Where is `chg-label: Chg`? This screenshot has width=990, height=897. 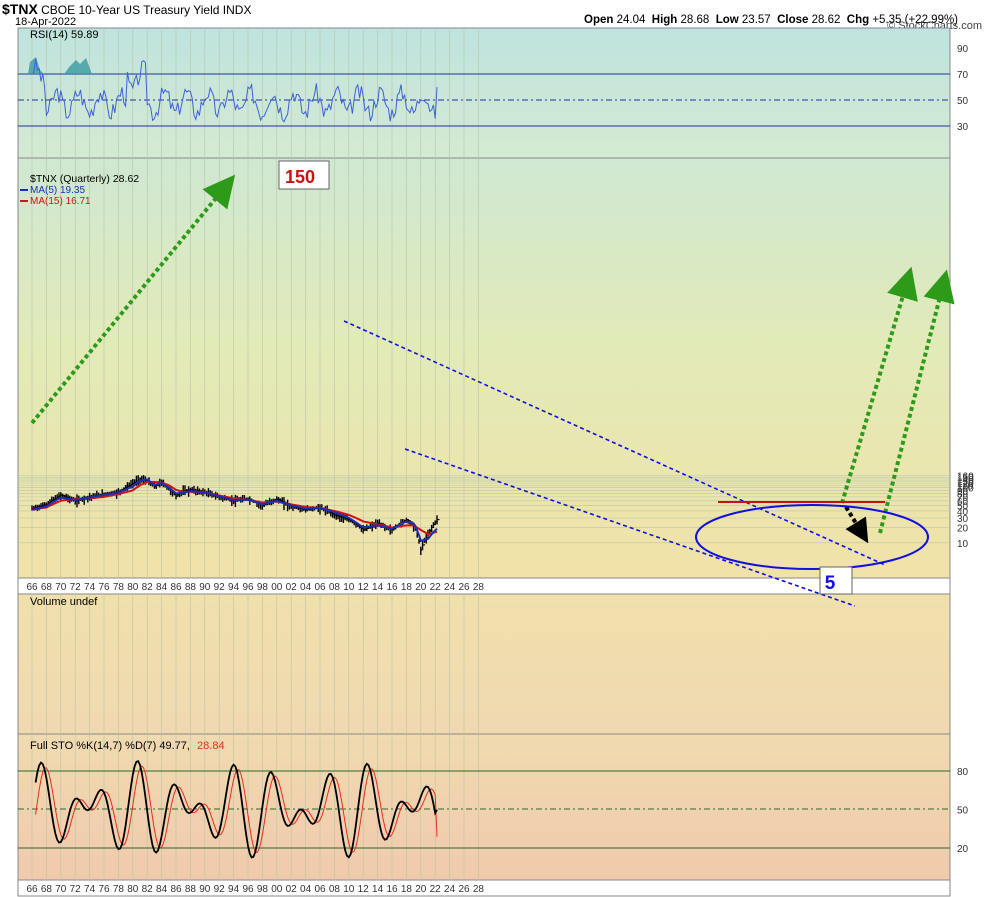
chg-label: Chg is located at coordinates (858, 20).